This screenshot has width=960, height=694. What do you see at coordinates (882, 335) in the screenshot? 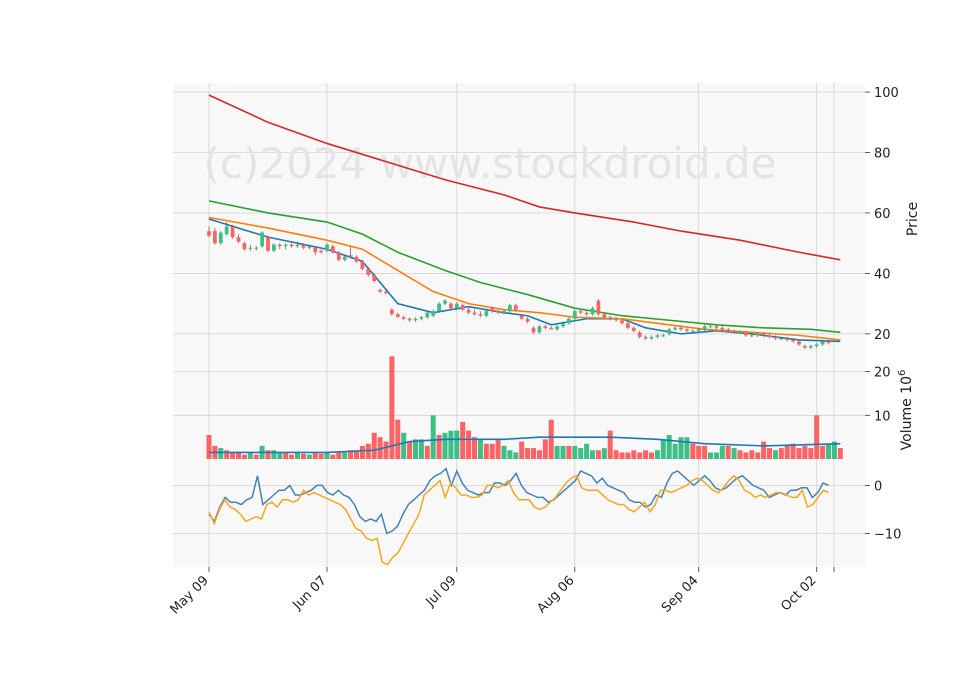
I see `price-tick-label: 20` at bounding box center [882, 335].